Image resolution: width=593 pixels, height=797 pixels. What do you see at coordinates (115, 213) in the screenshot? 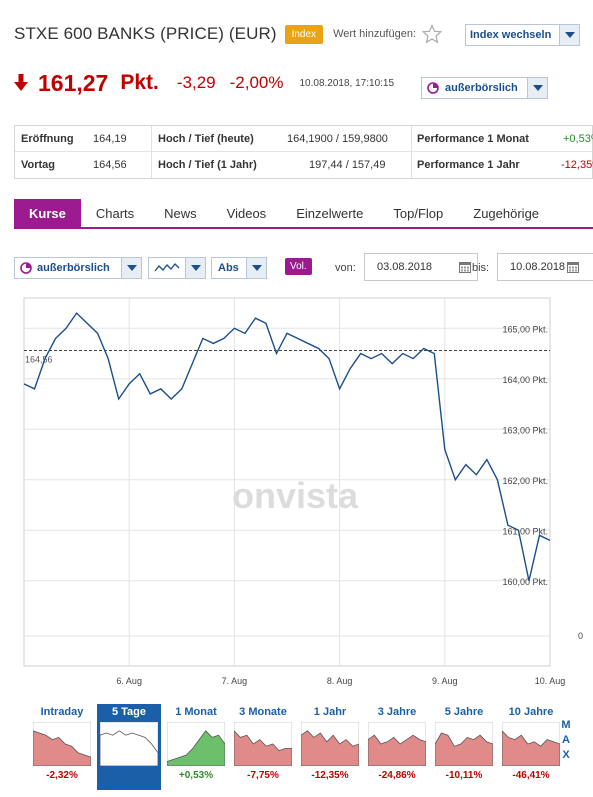
I see `tab-charts: Charts` at bounding box center [115, 213].